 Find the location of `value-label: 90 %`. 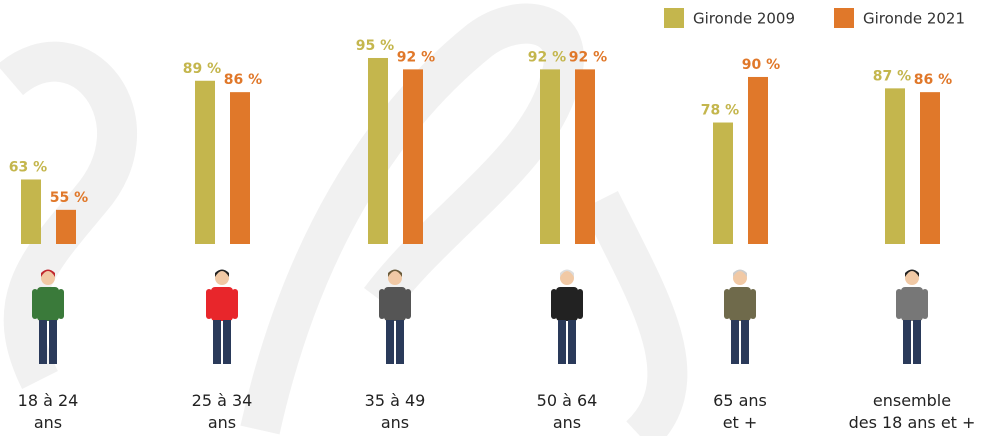

value-label: 90 % is located at coordinates (761, 65).